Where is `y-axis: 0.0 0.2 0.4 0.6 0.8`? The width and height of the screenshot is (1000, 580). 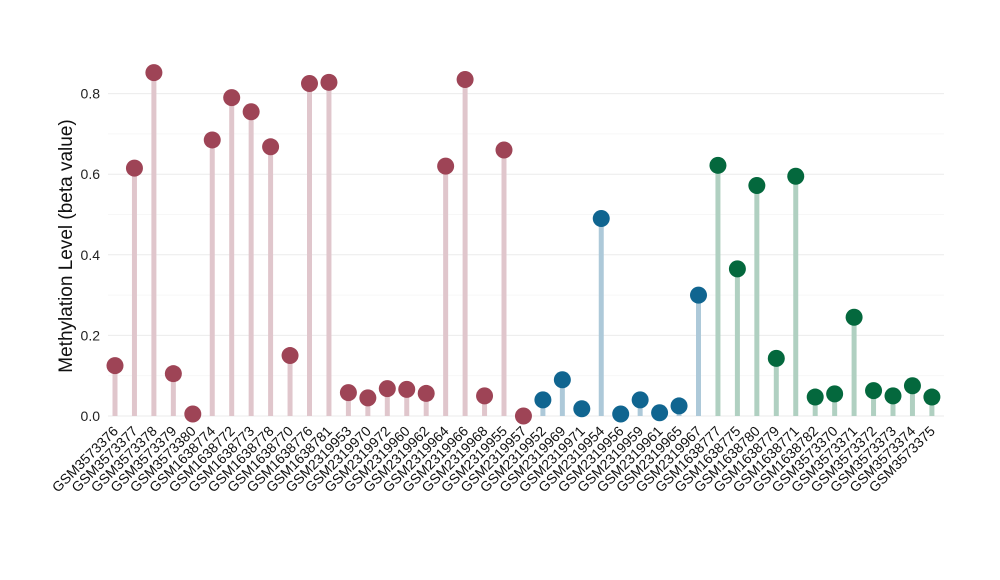
y-axis: 0.0 0.2 0.4 0.6 0.8 is located at coordinates (91, 255).